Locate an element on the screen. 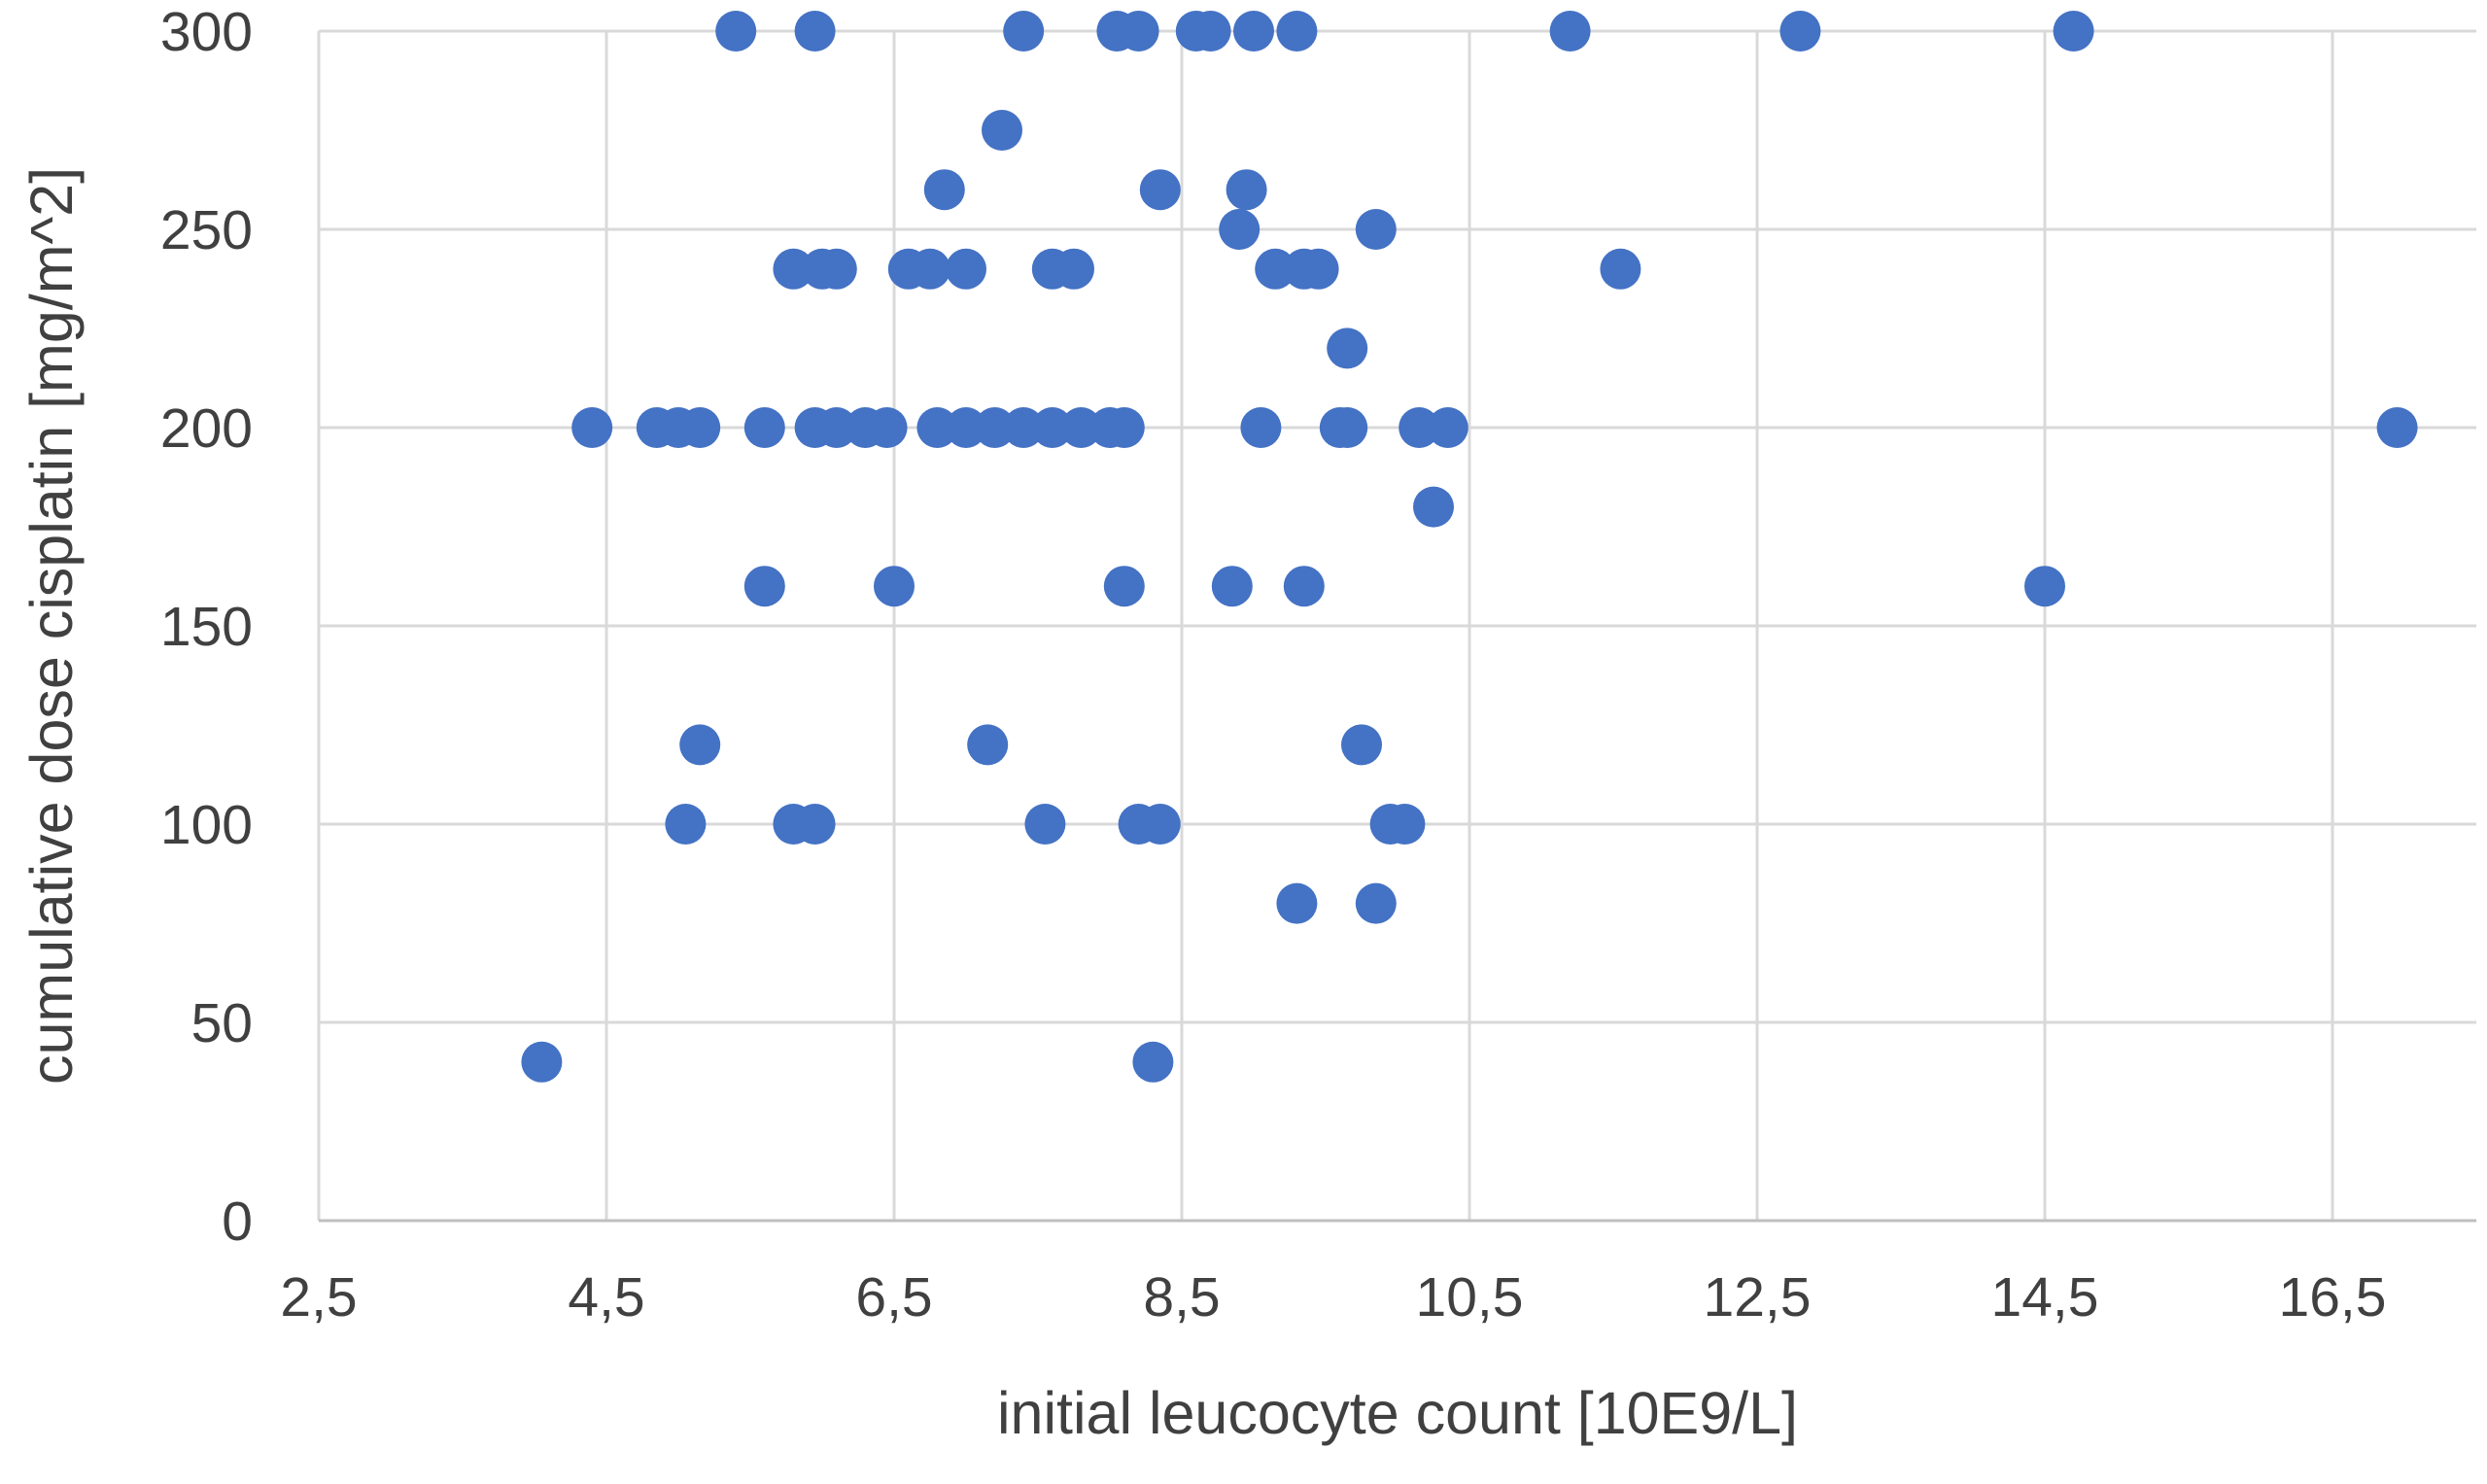  y-tick-label: 300 is located at coordinates (206, 32).